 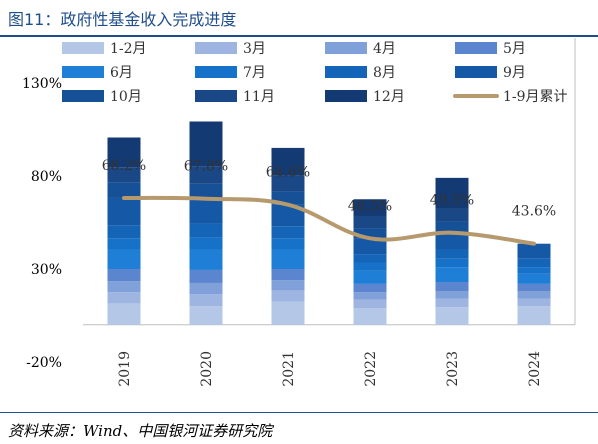 What do you see at coordinates (46, 270) in the screenshot?
I see `y-tick-label: 30%` at bounding box center [46, 270].